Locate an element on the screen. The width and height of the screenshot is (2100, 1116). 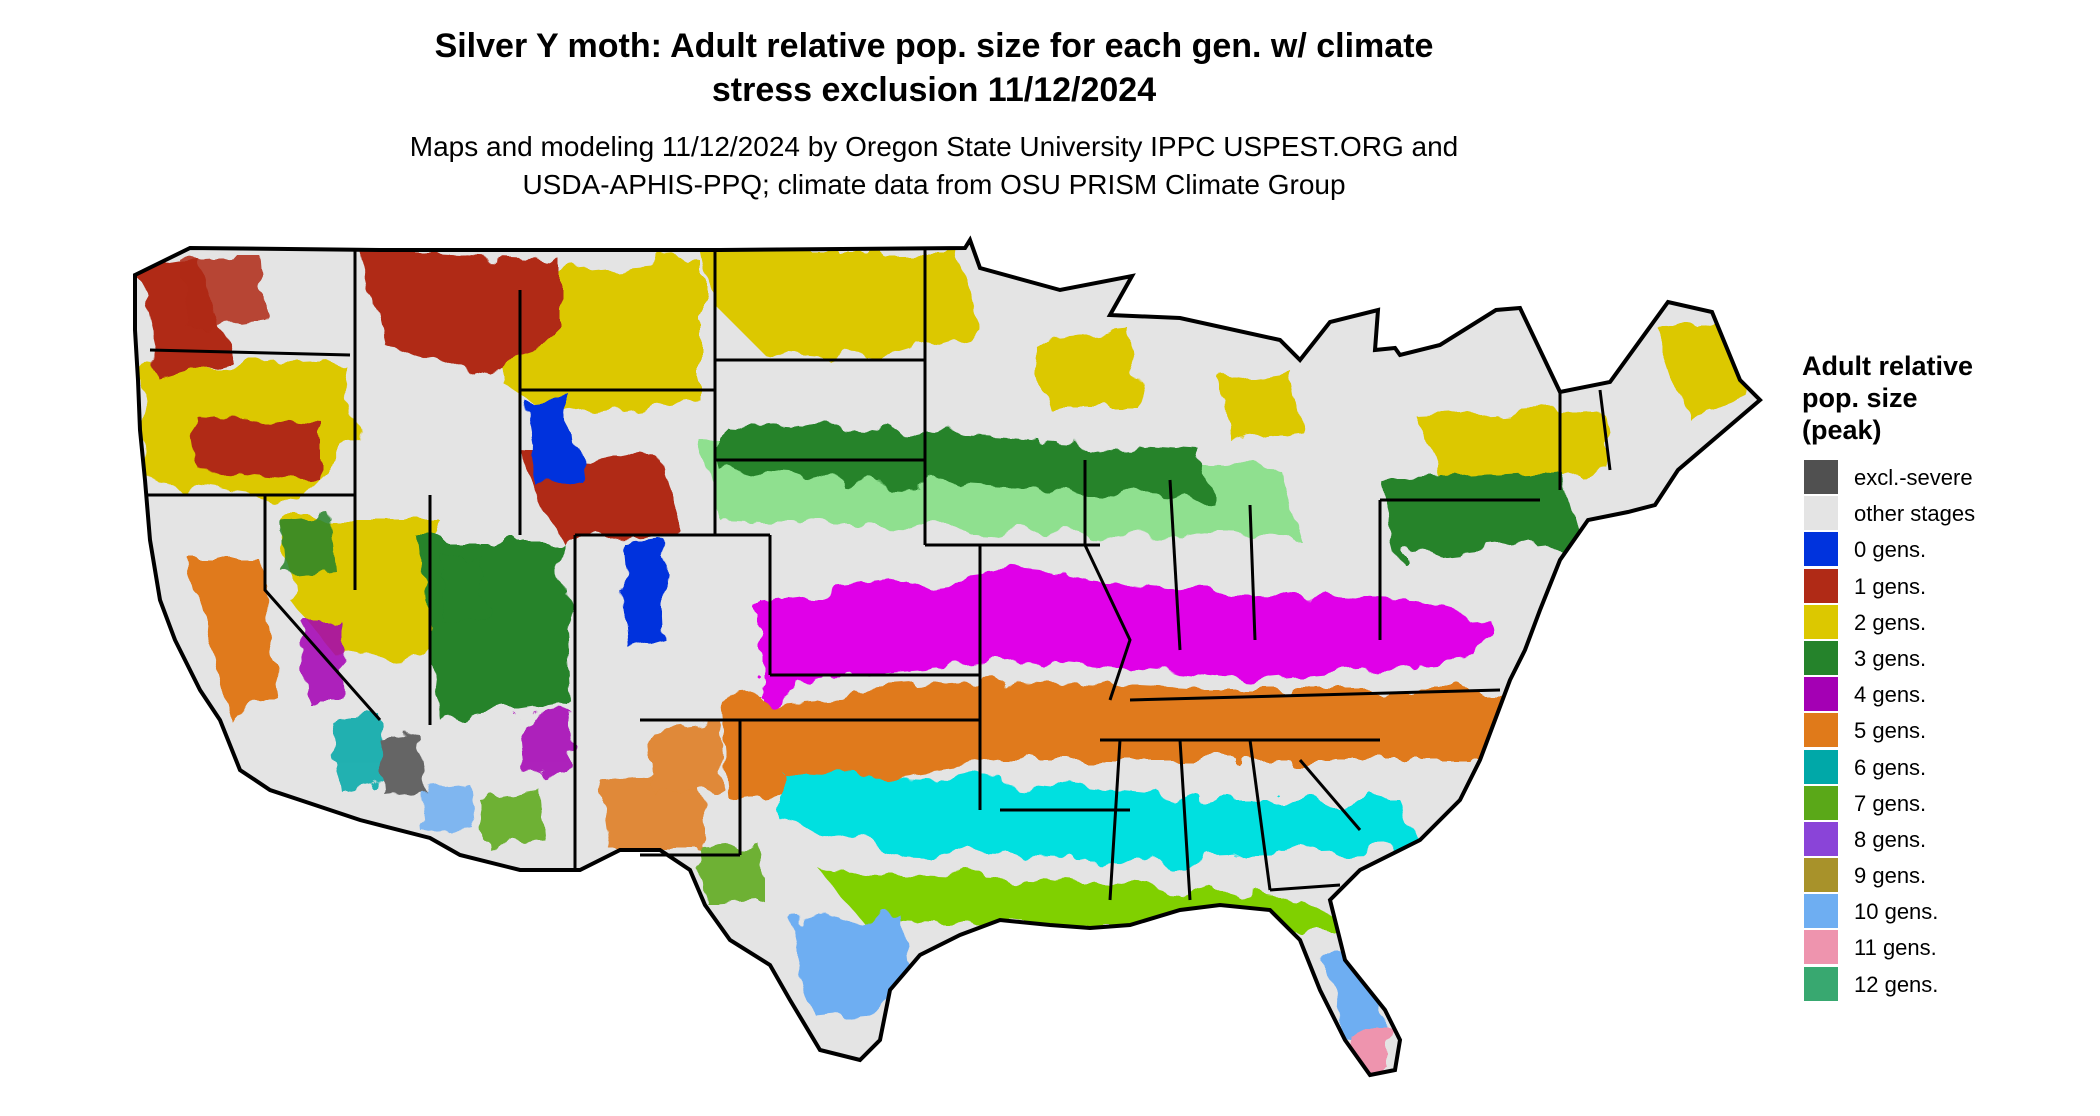
legend-item: other stages is located at coordinates (1889, 514).